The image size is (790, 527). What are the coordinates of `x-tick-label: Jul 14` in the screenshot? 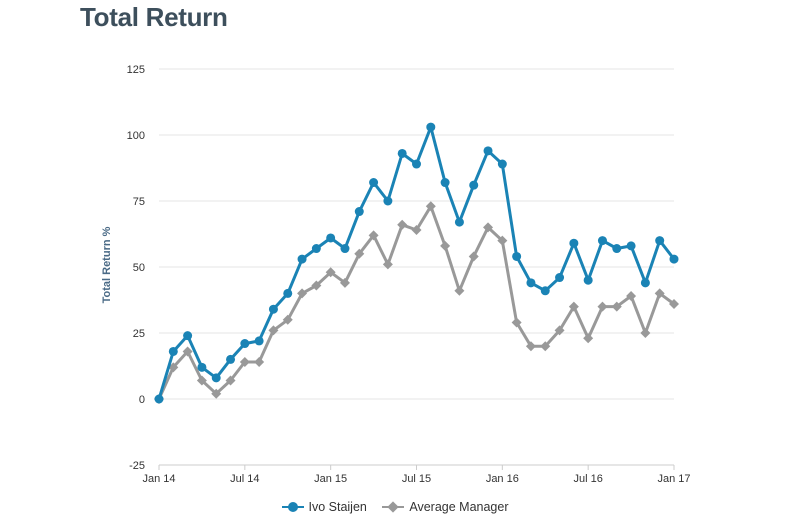 It's located at (244, 479).